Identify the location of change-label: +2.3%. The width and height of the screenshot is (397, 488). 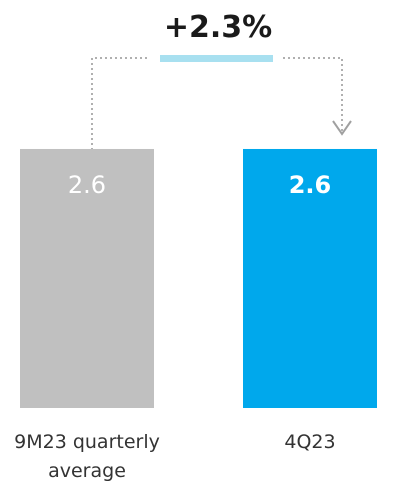
(218, 27).